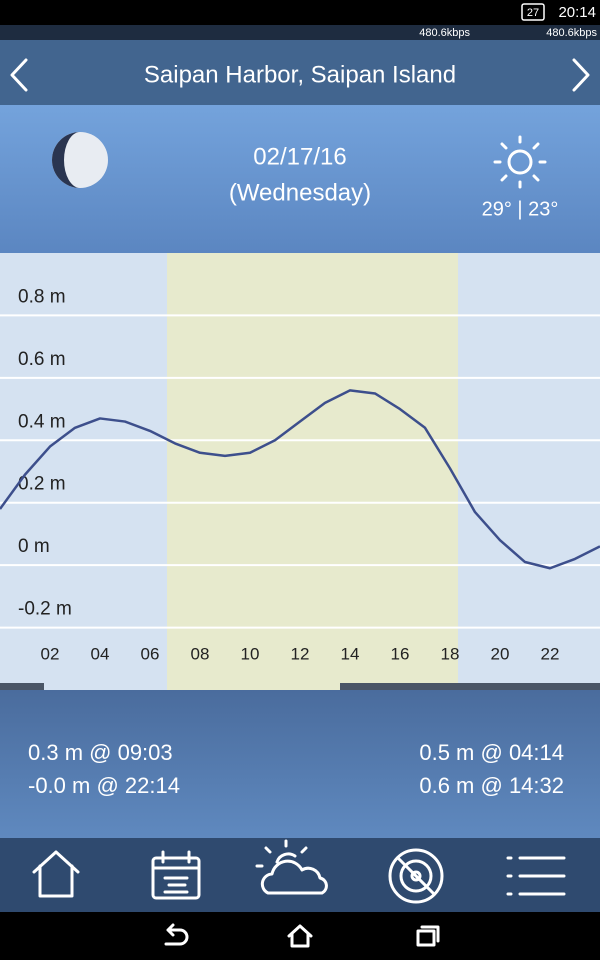  I want to click on calendar-tab, so click(176, 875).